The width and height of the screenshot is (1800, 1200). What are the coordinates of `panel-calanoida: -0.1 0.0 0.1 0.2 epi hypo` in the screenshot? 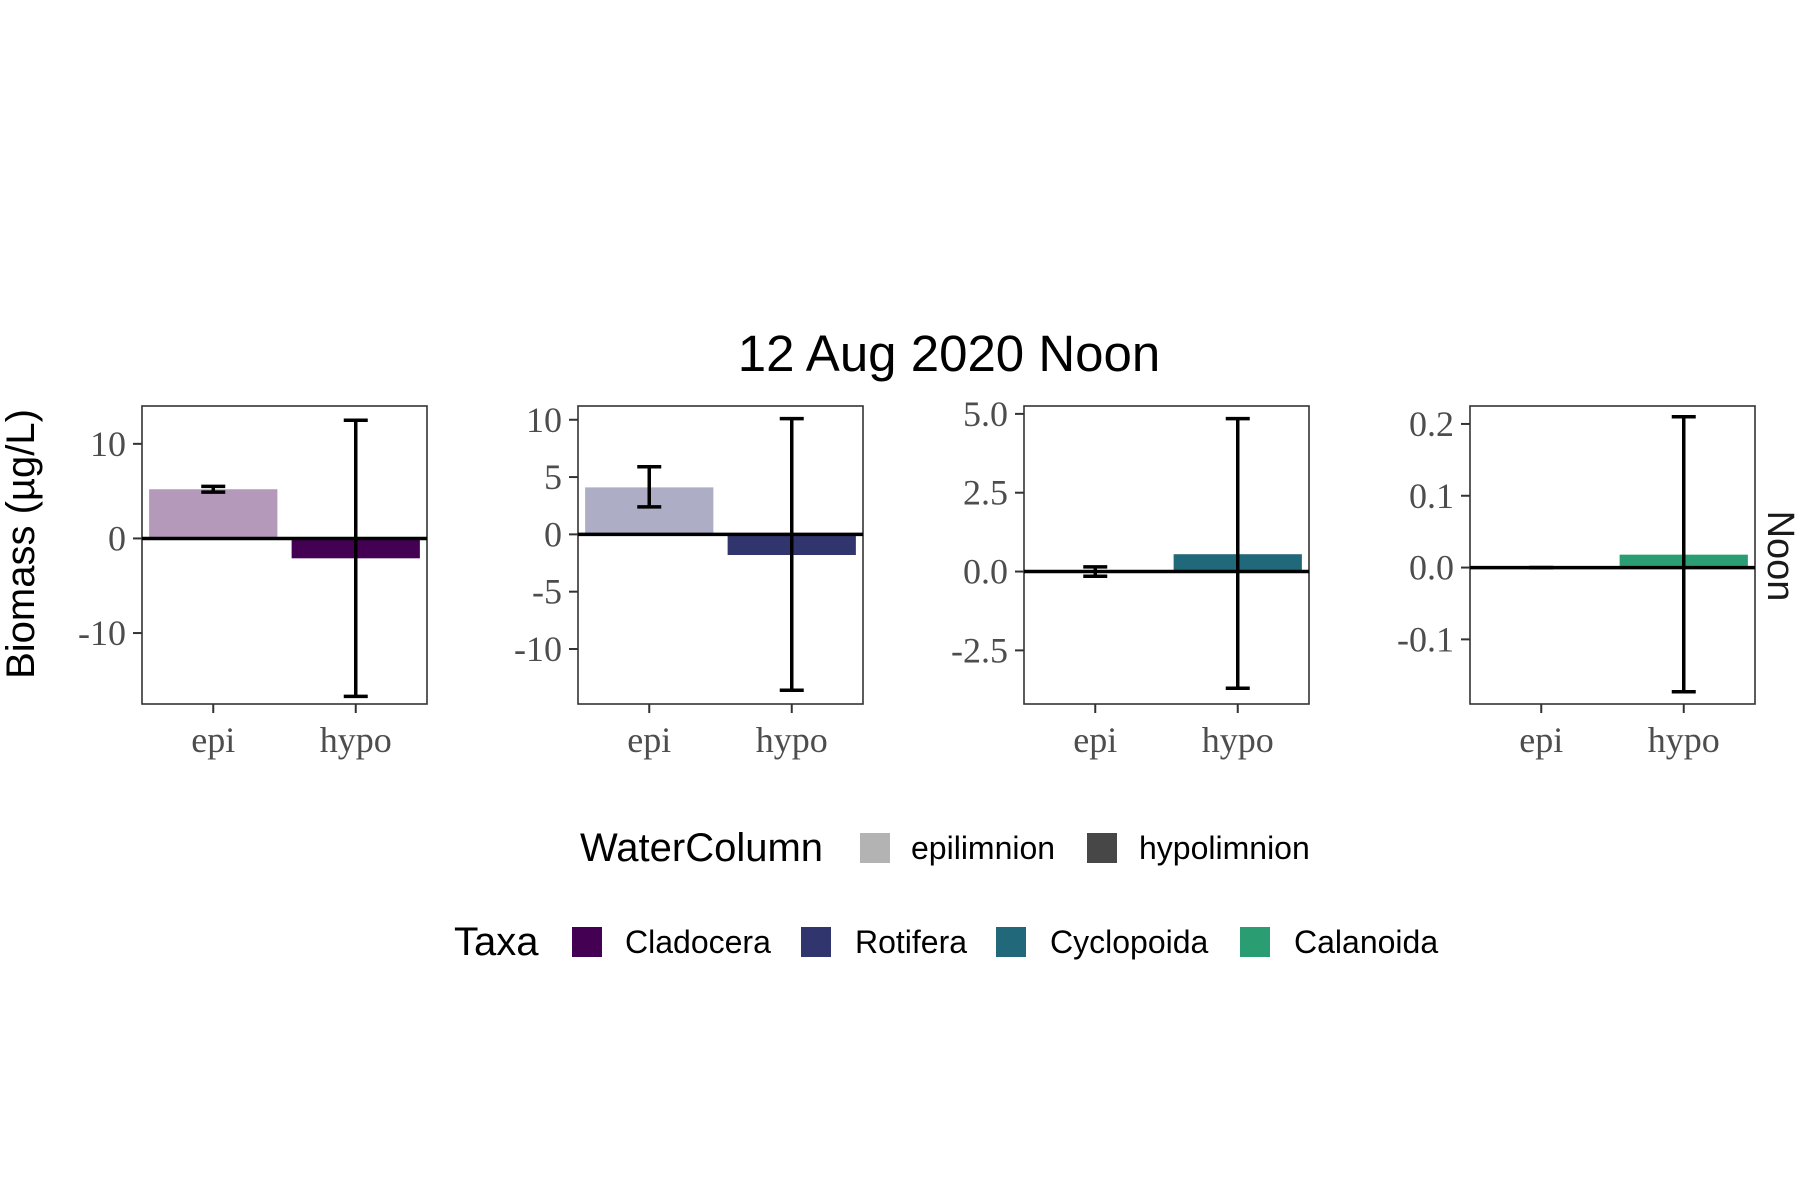 It's located at (1576, 582).